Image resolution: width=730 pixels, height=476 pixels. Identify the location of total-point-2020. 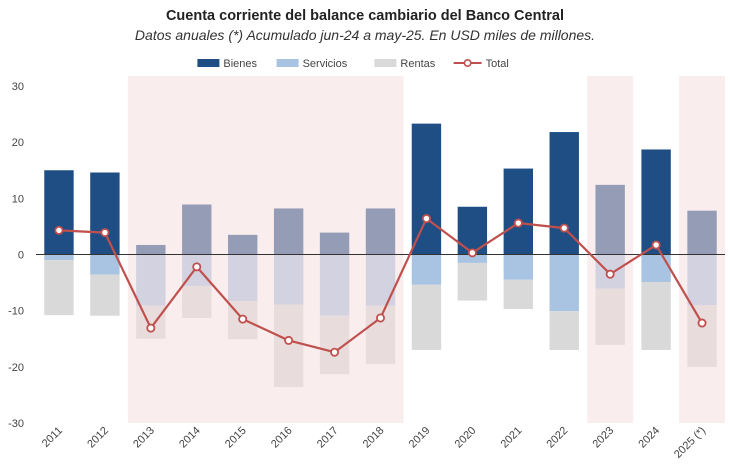
(472, 253).